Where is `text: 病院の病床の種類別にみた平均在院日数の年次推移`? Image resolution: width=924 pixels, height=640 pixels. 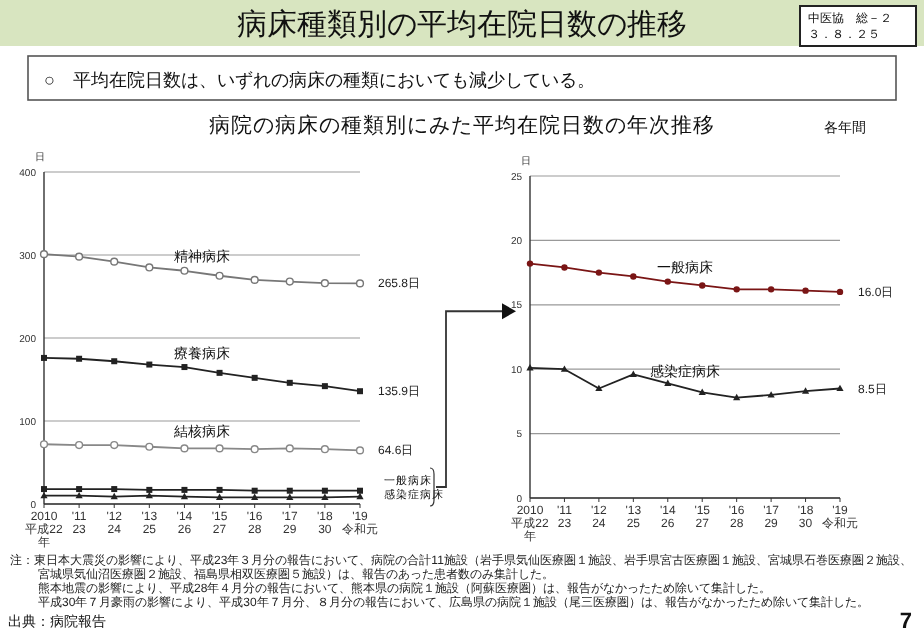 text: 病院の病床の種類別にみた平均在院日数の年次推移 is located at coordinates (462, 125).